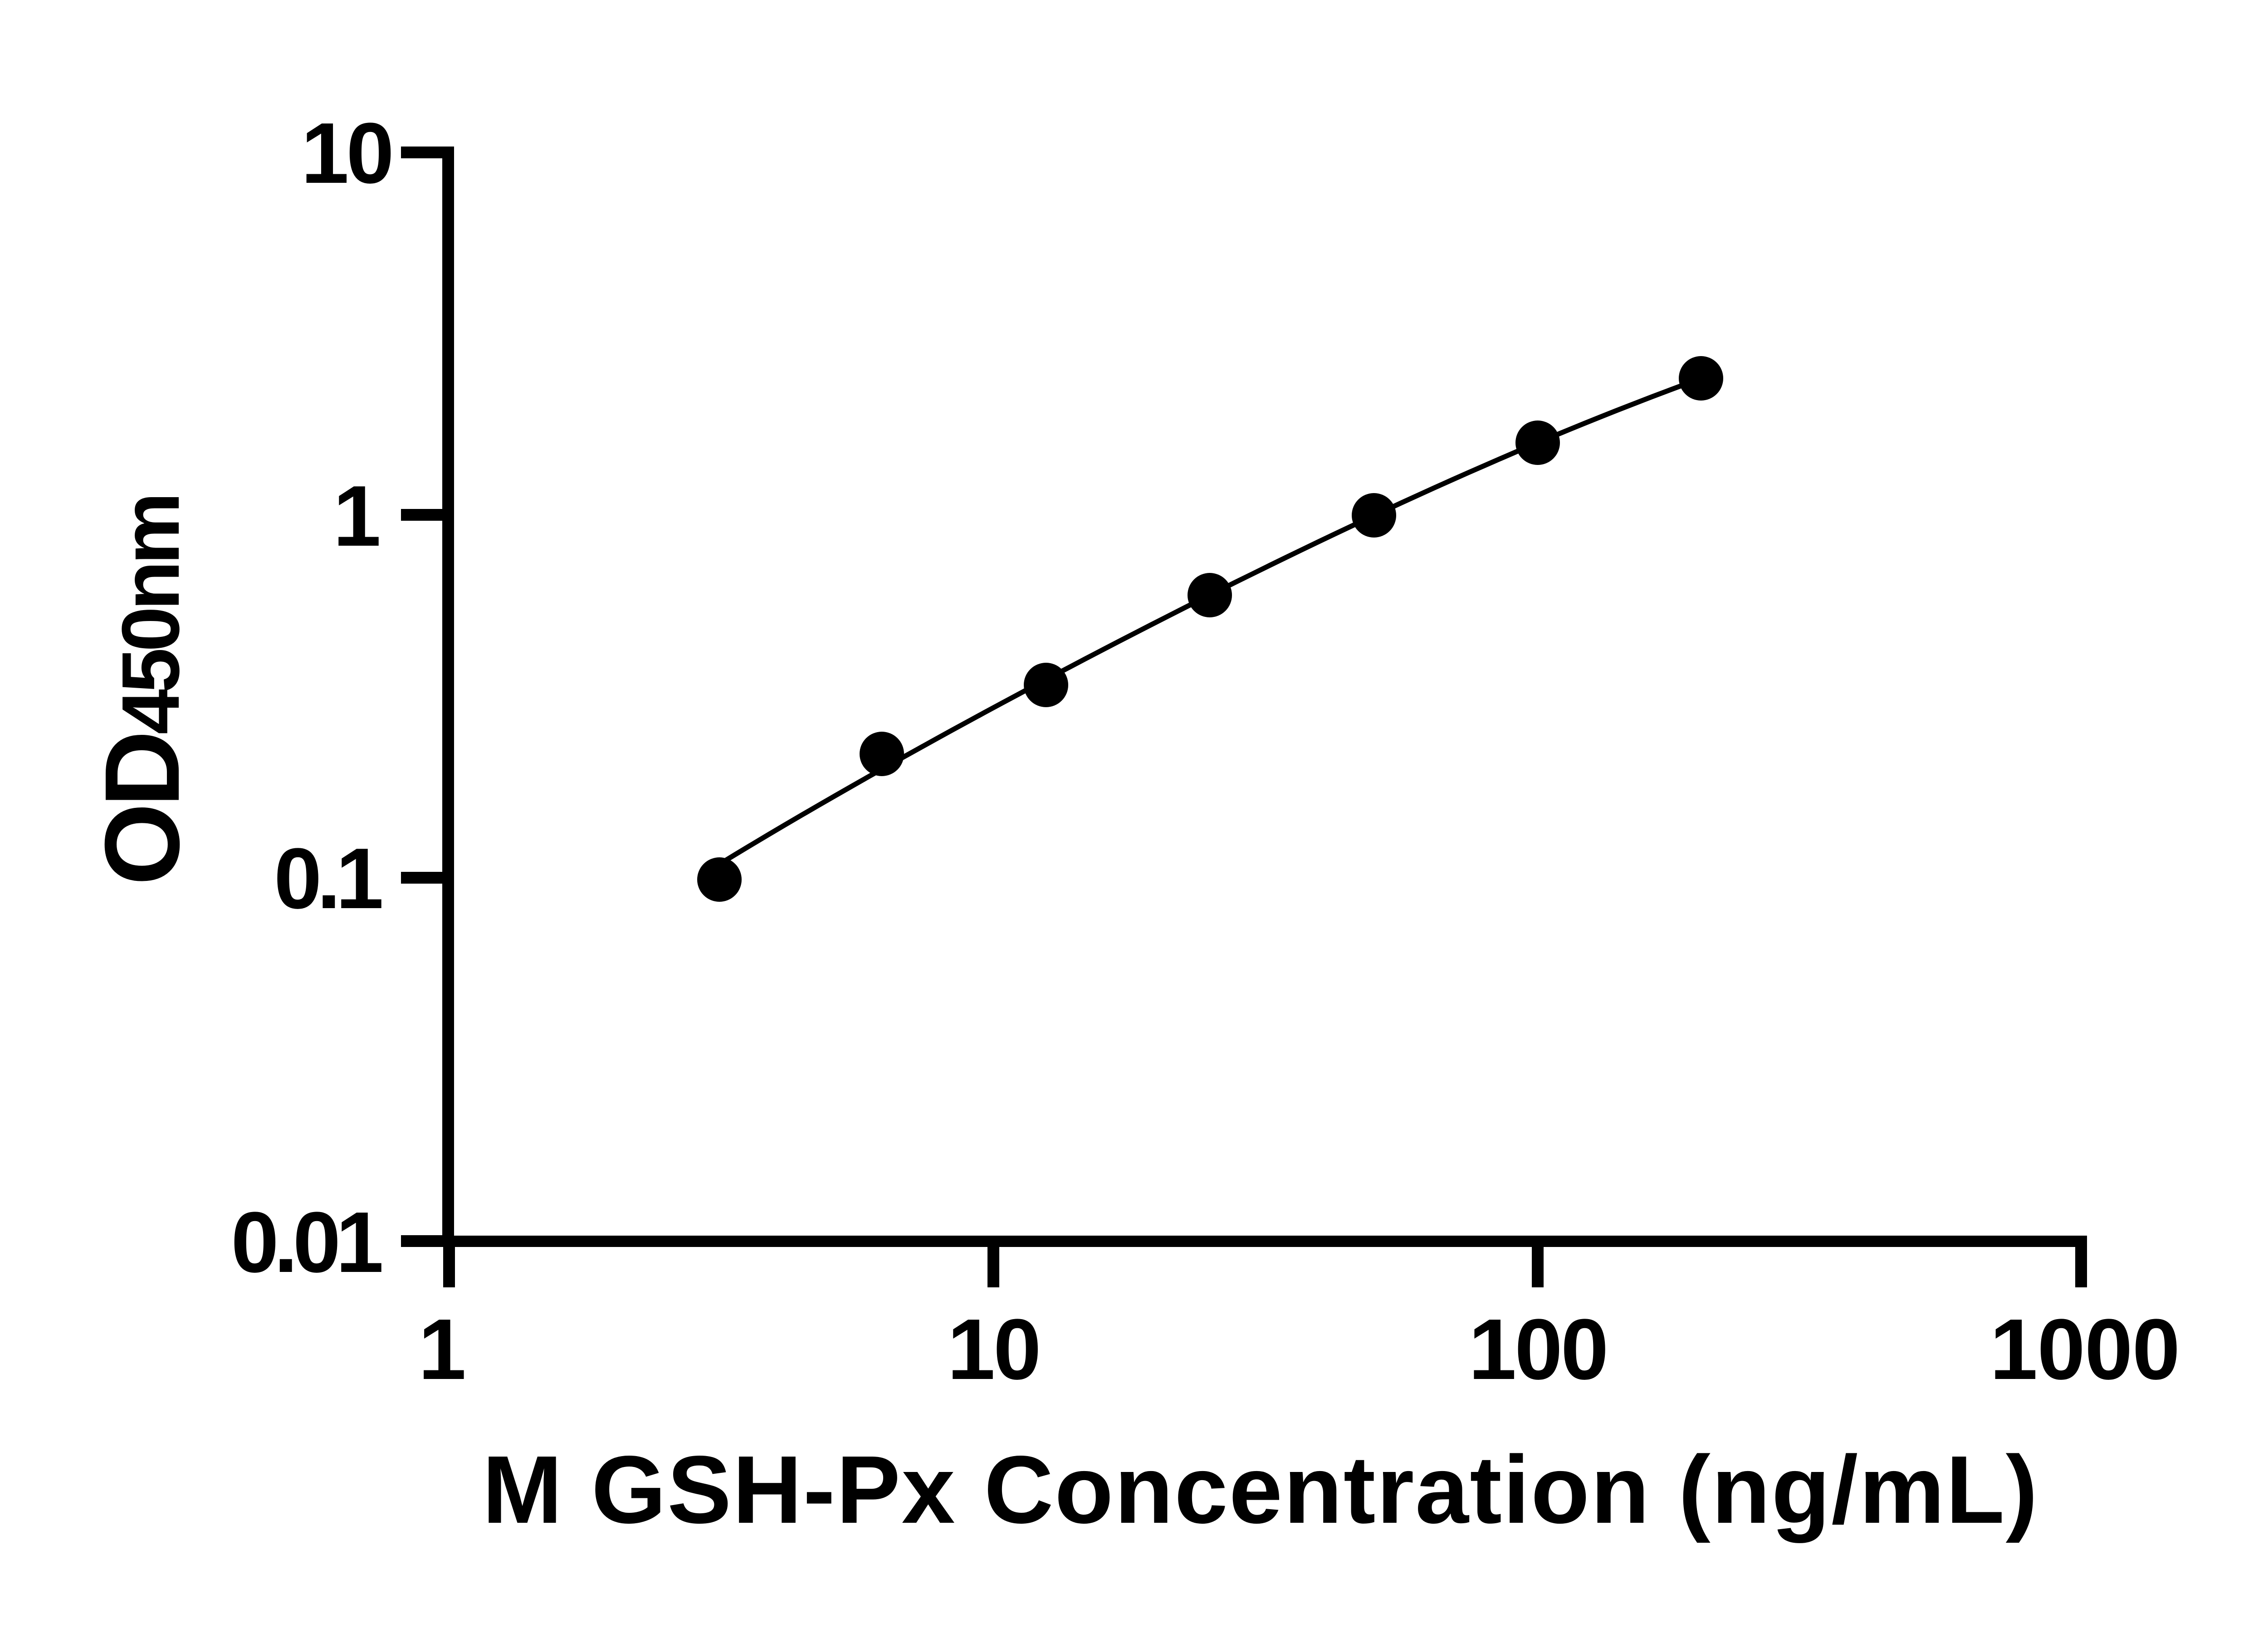 The width and height of the screenshot is (2268, 1633). What do you see at coordinates (306, 1242) in the screenshot?
I see `svg-text: 0.01` at bounding box center [306, 1242].